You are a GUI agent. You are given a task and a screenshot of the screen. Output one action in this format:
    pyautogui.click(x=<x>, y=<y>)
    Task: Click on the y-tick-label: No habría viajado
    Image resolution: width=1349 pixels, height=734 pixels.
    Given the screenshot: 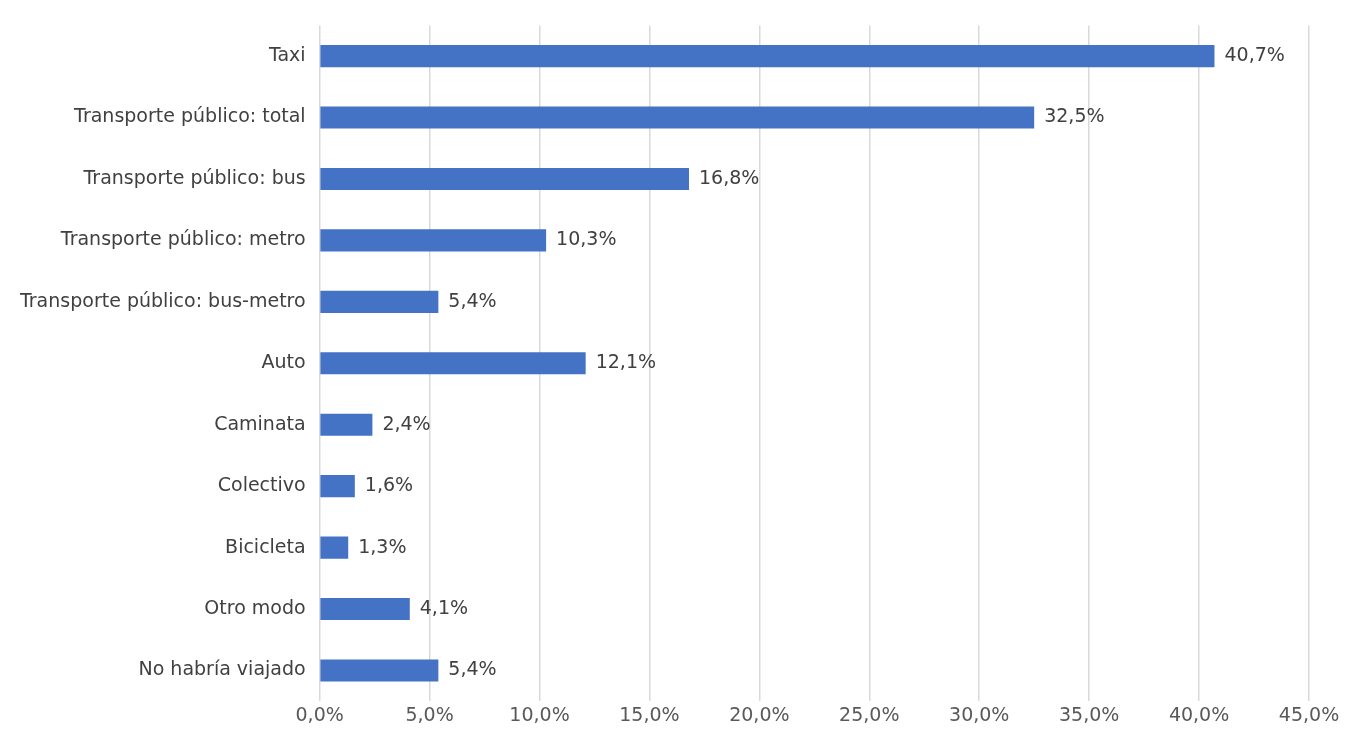 What is the action you would take?
    pyautogui.click(x=222, y=668)
    